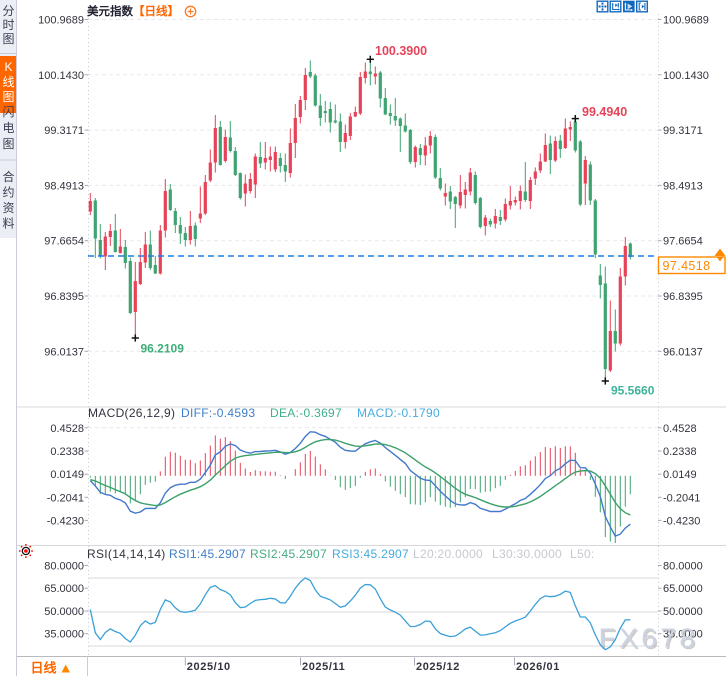 The width and height of the screenshot is (726, 681). What do you see at coordinates (288, 554) in the screenshot?
I see `svg-text: RSI2:45.2907` at bounding box center [288, 554].